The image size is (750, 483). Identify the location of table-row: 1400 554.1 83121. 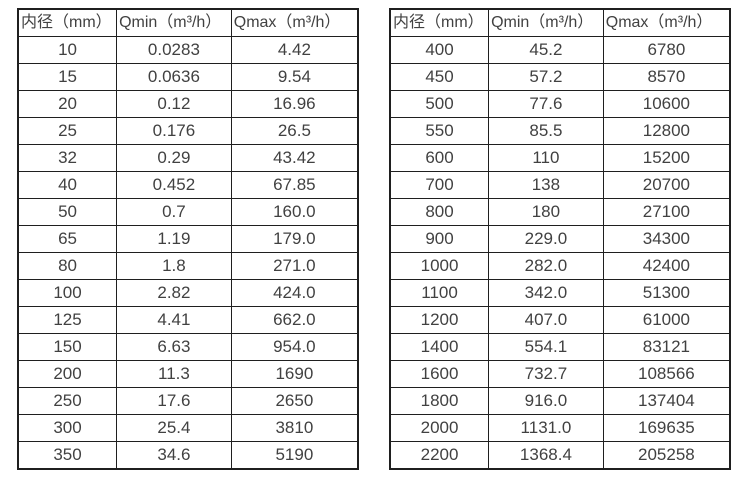
(560, 347).